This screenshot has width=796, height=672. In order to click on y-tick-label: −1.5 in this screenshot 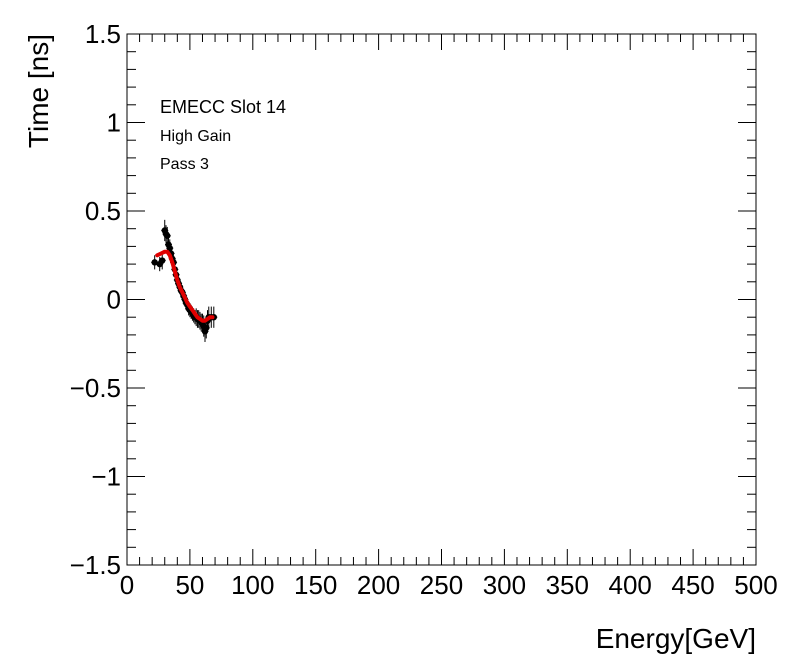, I will do `click(95, 565)`.